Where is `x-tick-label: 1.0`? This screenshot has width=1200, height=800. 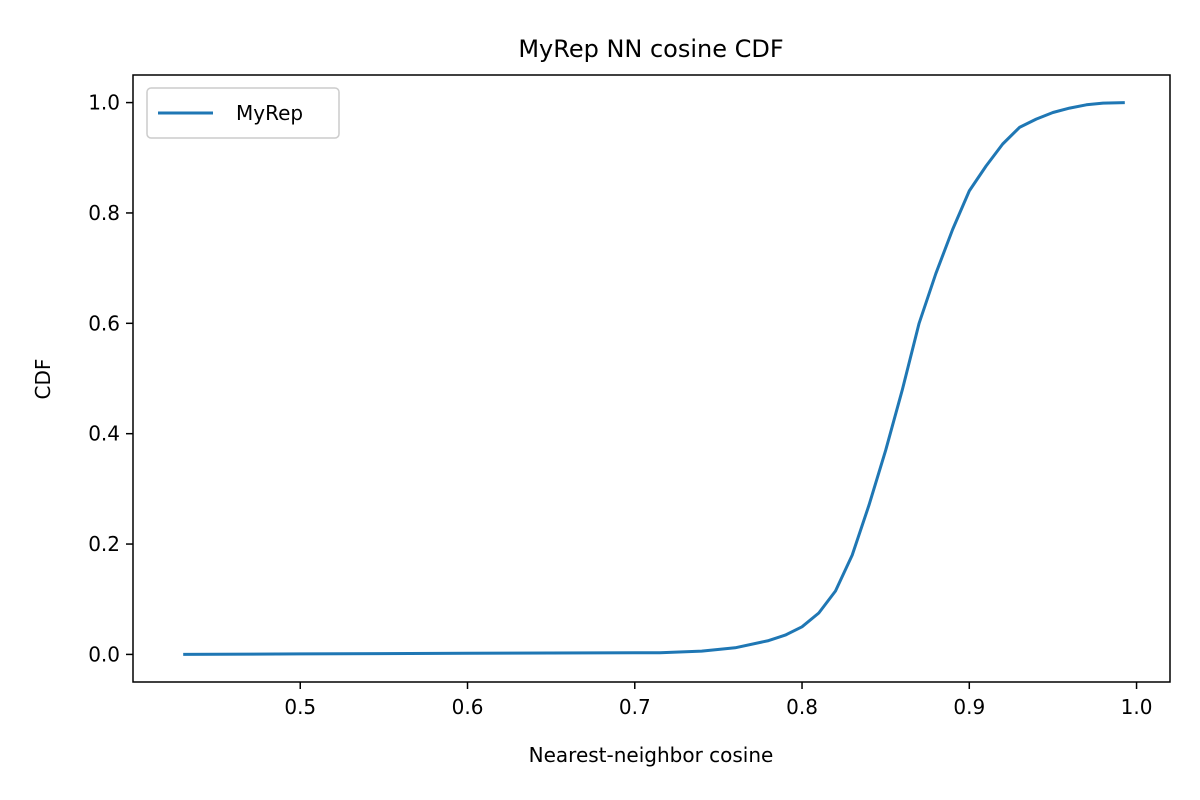
x-tick-label: 1.0 is located at coordinates (1137, 707).